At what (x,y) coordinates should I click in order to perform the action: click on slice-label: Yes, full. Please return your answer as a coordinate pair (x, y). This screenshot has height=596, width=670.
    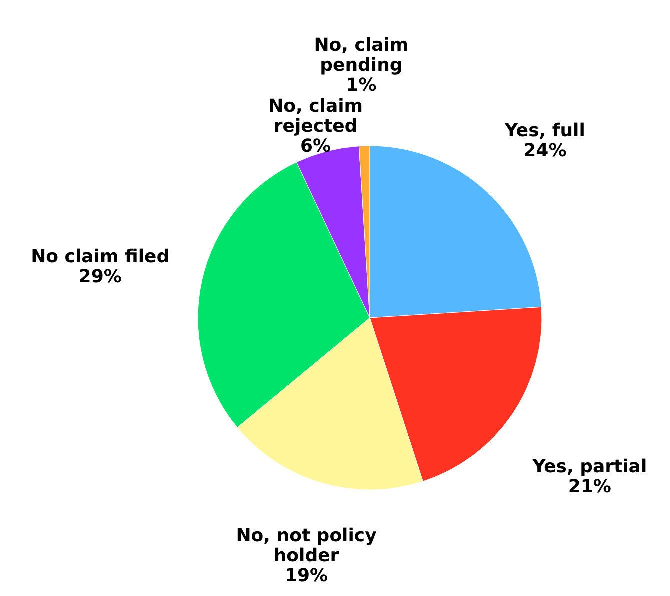
    Looking at the image, I should click on (545, 131).